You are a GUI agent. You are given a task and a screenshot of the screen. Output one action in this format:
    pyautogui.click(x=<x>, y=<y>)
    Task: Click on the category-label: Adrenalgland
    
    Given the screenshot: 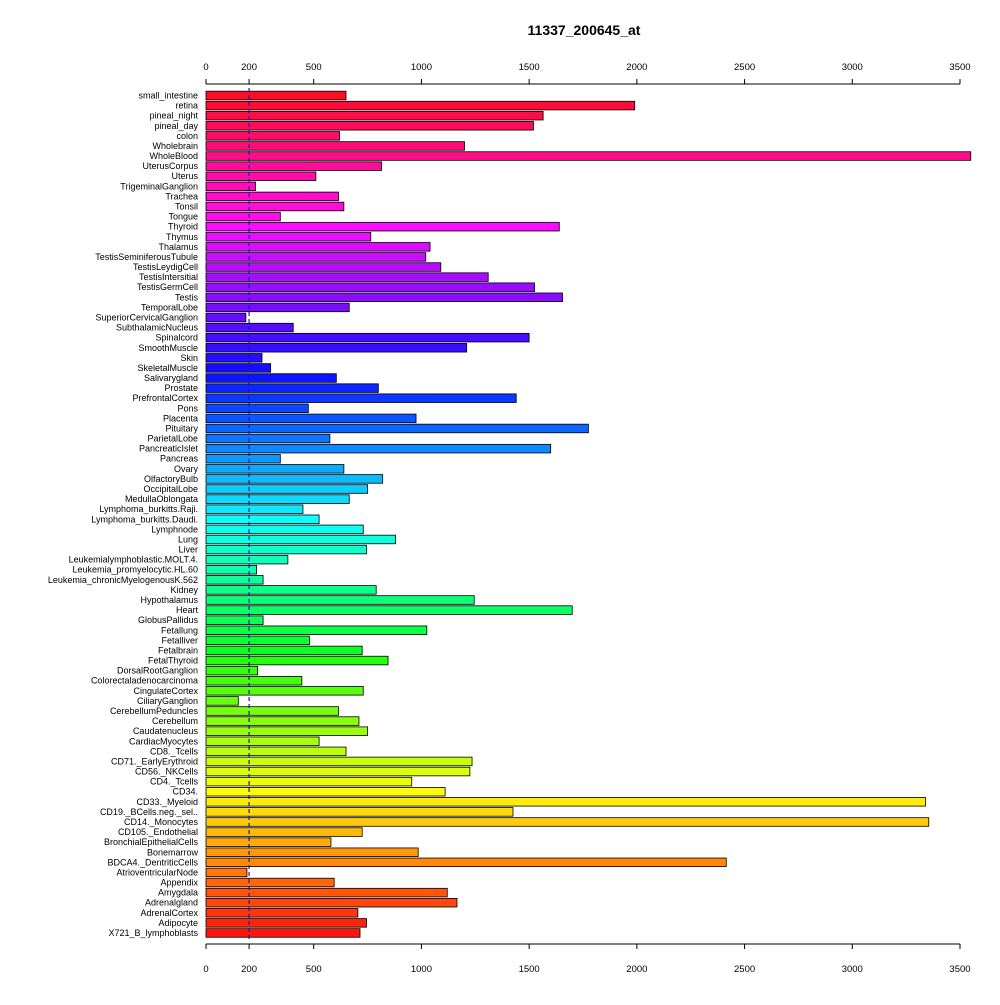 What is the action you would take?
    pyautogui.click(x=171, y=903)
    